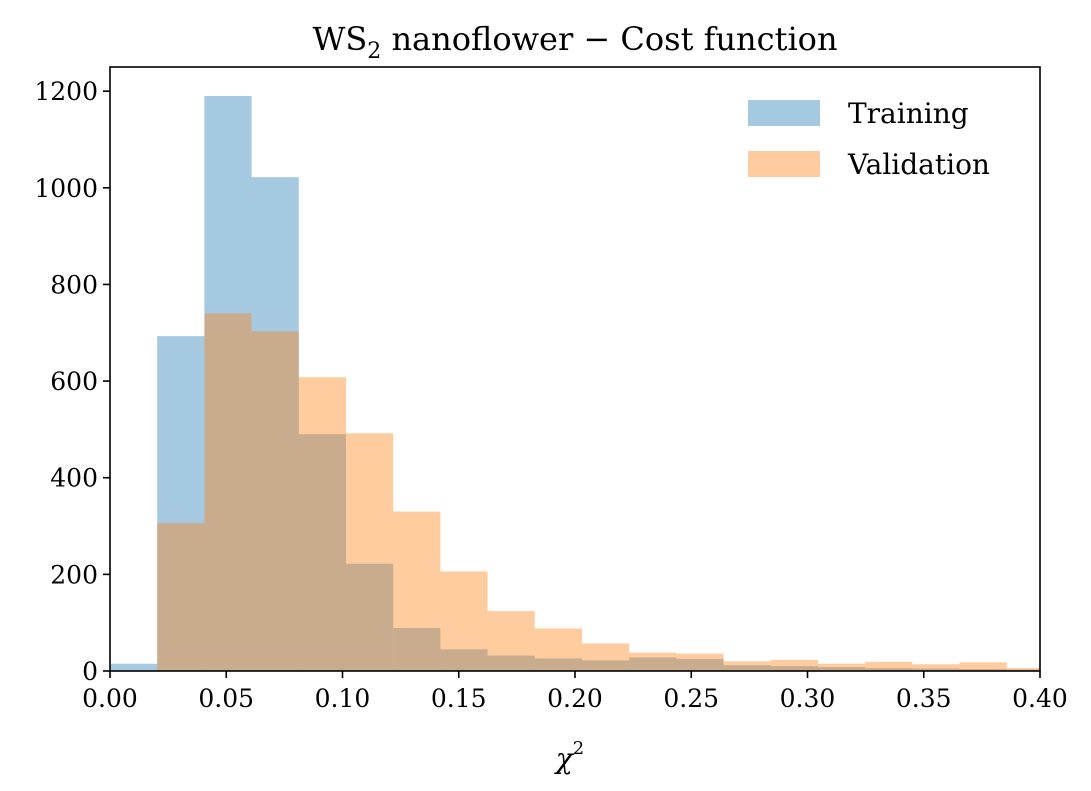  I want to click on x-axis-label-base: χ, so click(564, 758).